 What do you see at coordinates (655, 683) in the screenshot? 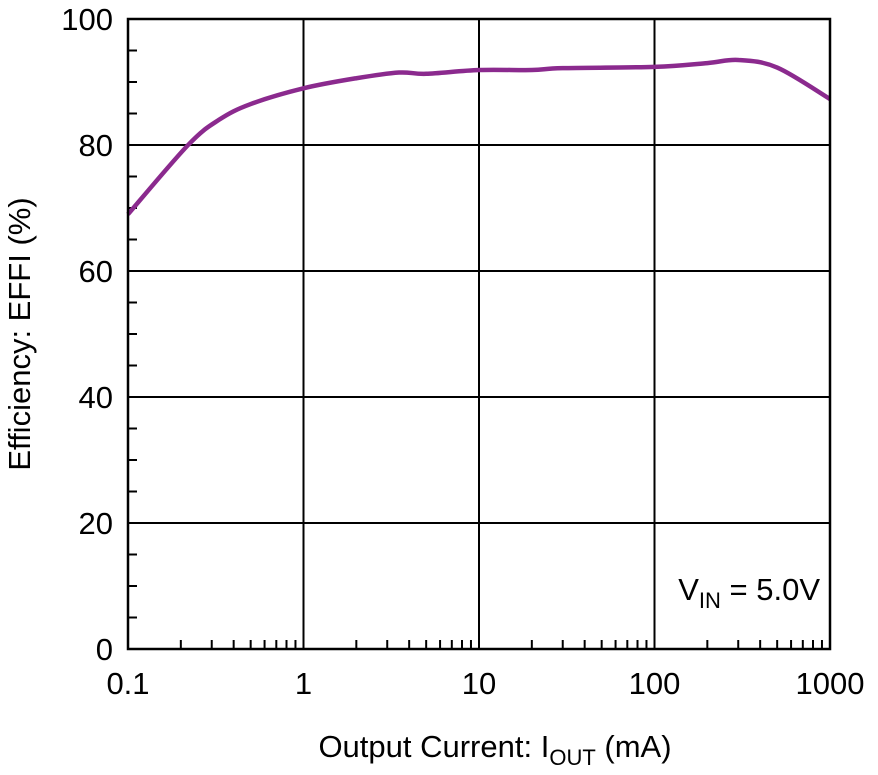
I see `x-tick-label: 100` at bounding box center [655, 683].